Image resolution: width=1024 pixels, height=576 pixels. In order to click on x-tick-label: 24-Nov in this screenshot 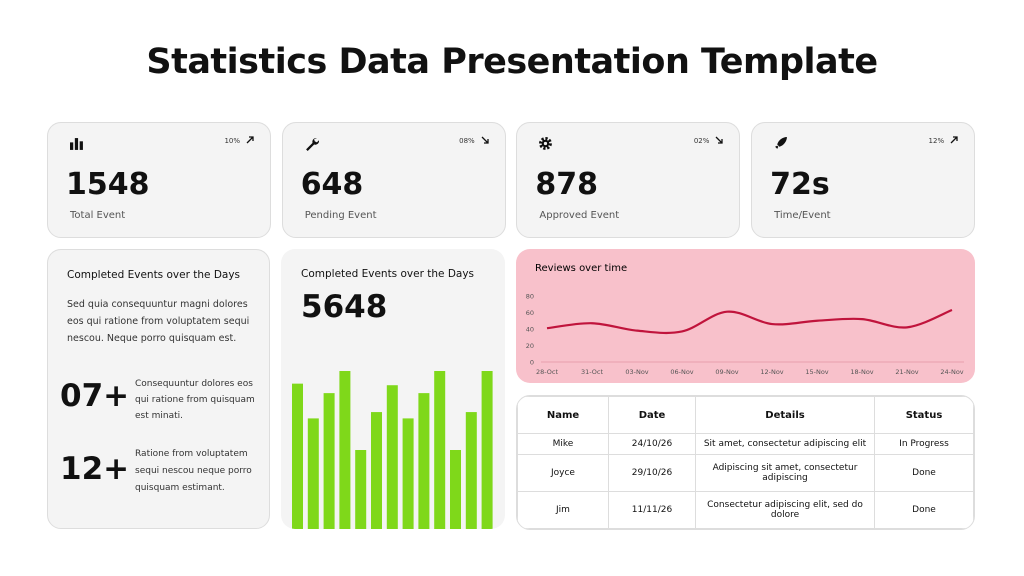, I will do `click(951, 372)`.